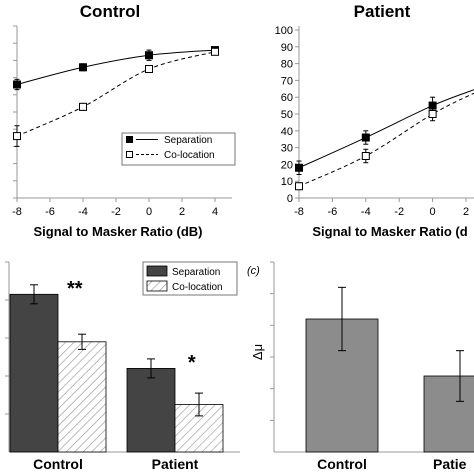 The height and width of the screenshot is (474, 474). What do you see at coordinates (433, 212) in the screenshot?
I see `patient-x-tick-label: 0` at bounding box center [433, 212].